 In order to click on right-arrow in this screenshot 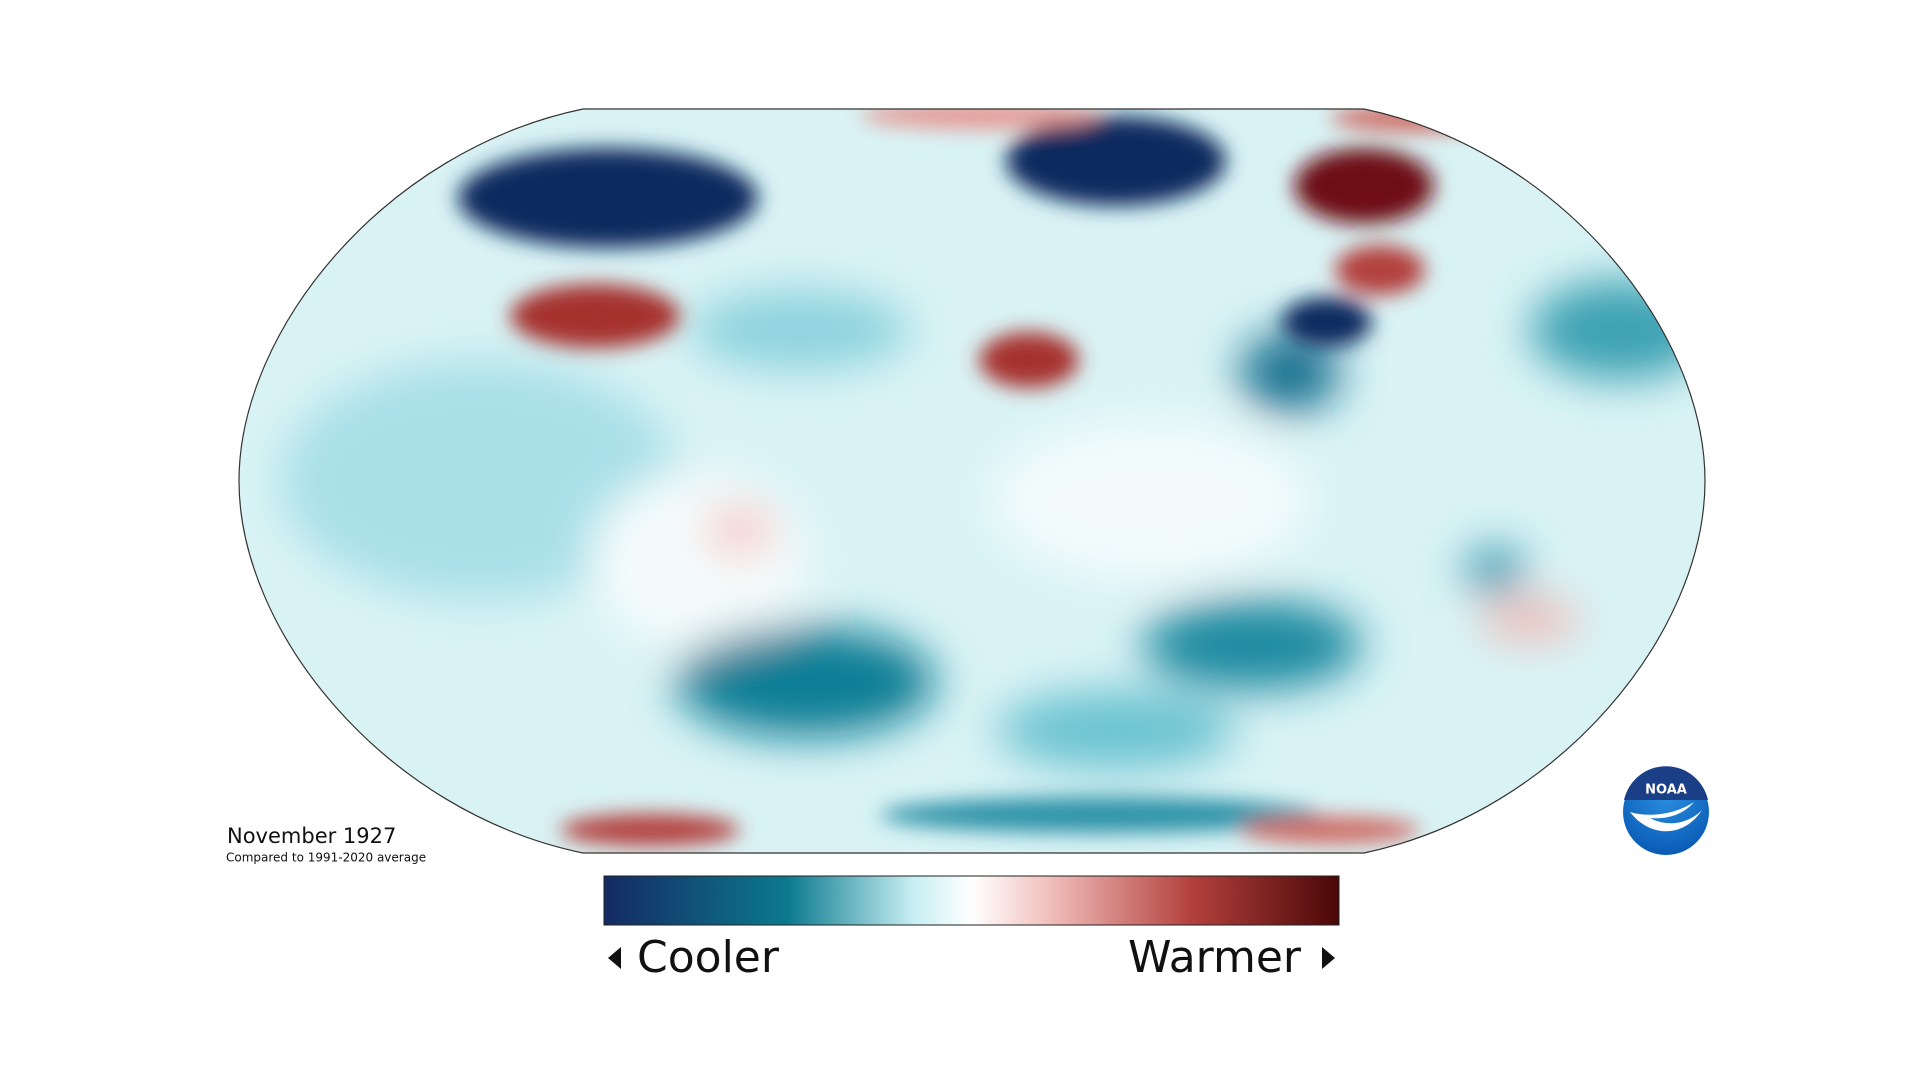, I will do `click(1328, 958)`.